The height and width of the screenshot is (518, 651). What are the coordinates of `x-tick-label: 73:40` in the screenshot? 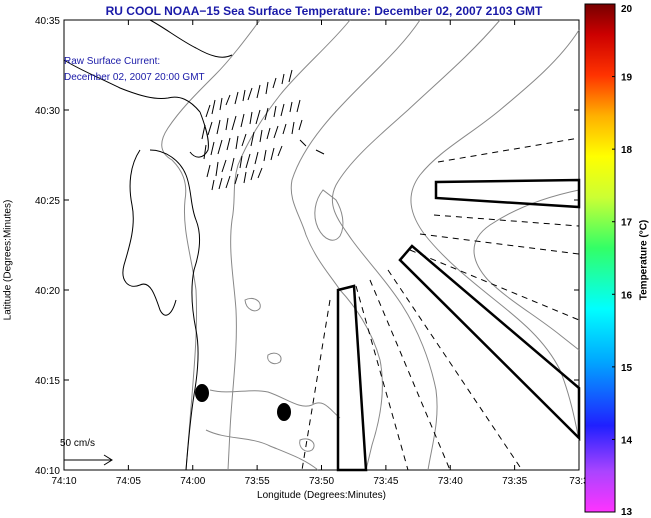 It's located at (450, 481).